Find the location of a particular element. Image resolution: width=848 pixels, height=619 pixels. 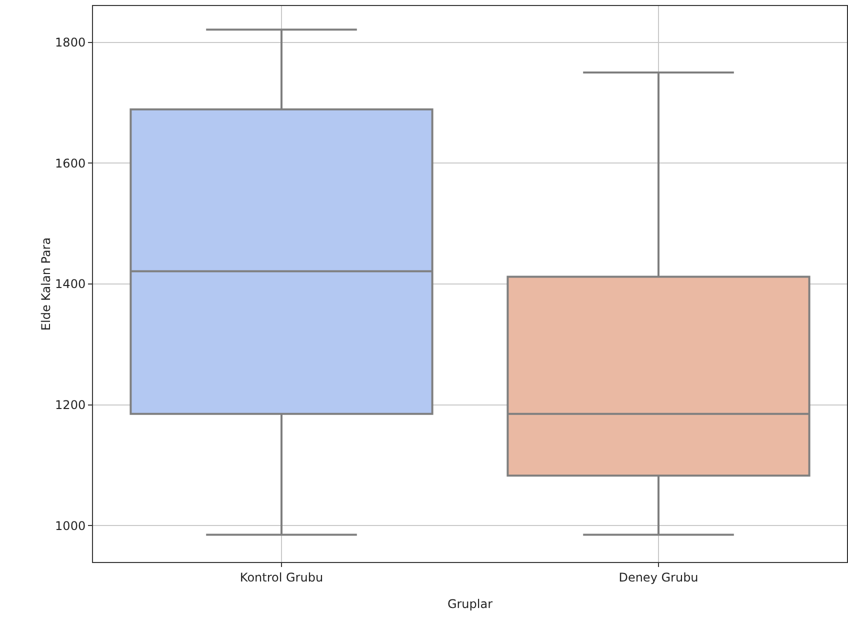

y-tick-label: 1600 is located at coordinates (70, 163).